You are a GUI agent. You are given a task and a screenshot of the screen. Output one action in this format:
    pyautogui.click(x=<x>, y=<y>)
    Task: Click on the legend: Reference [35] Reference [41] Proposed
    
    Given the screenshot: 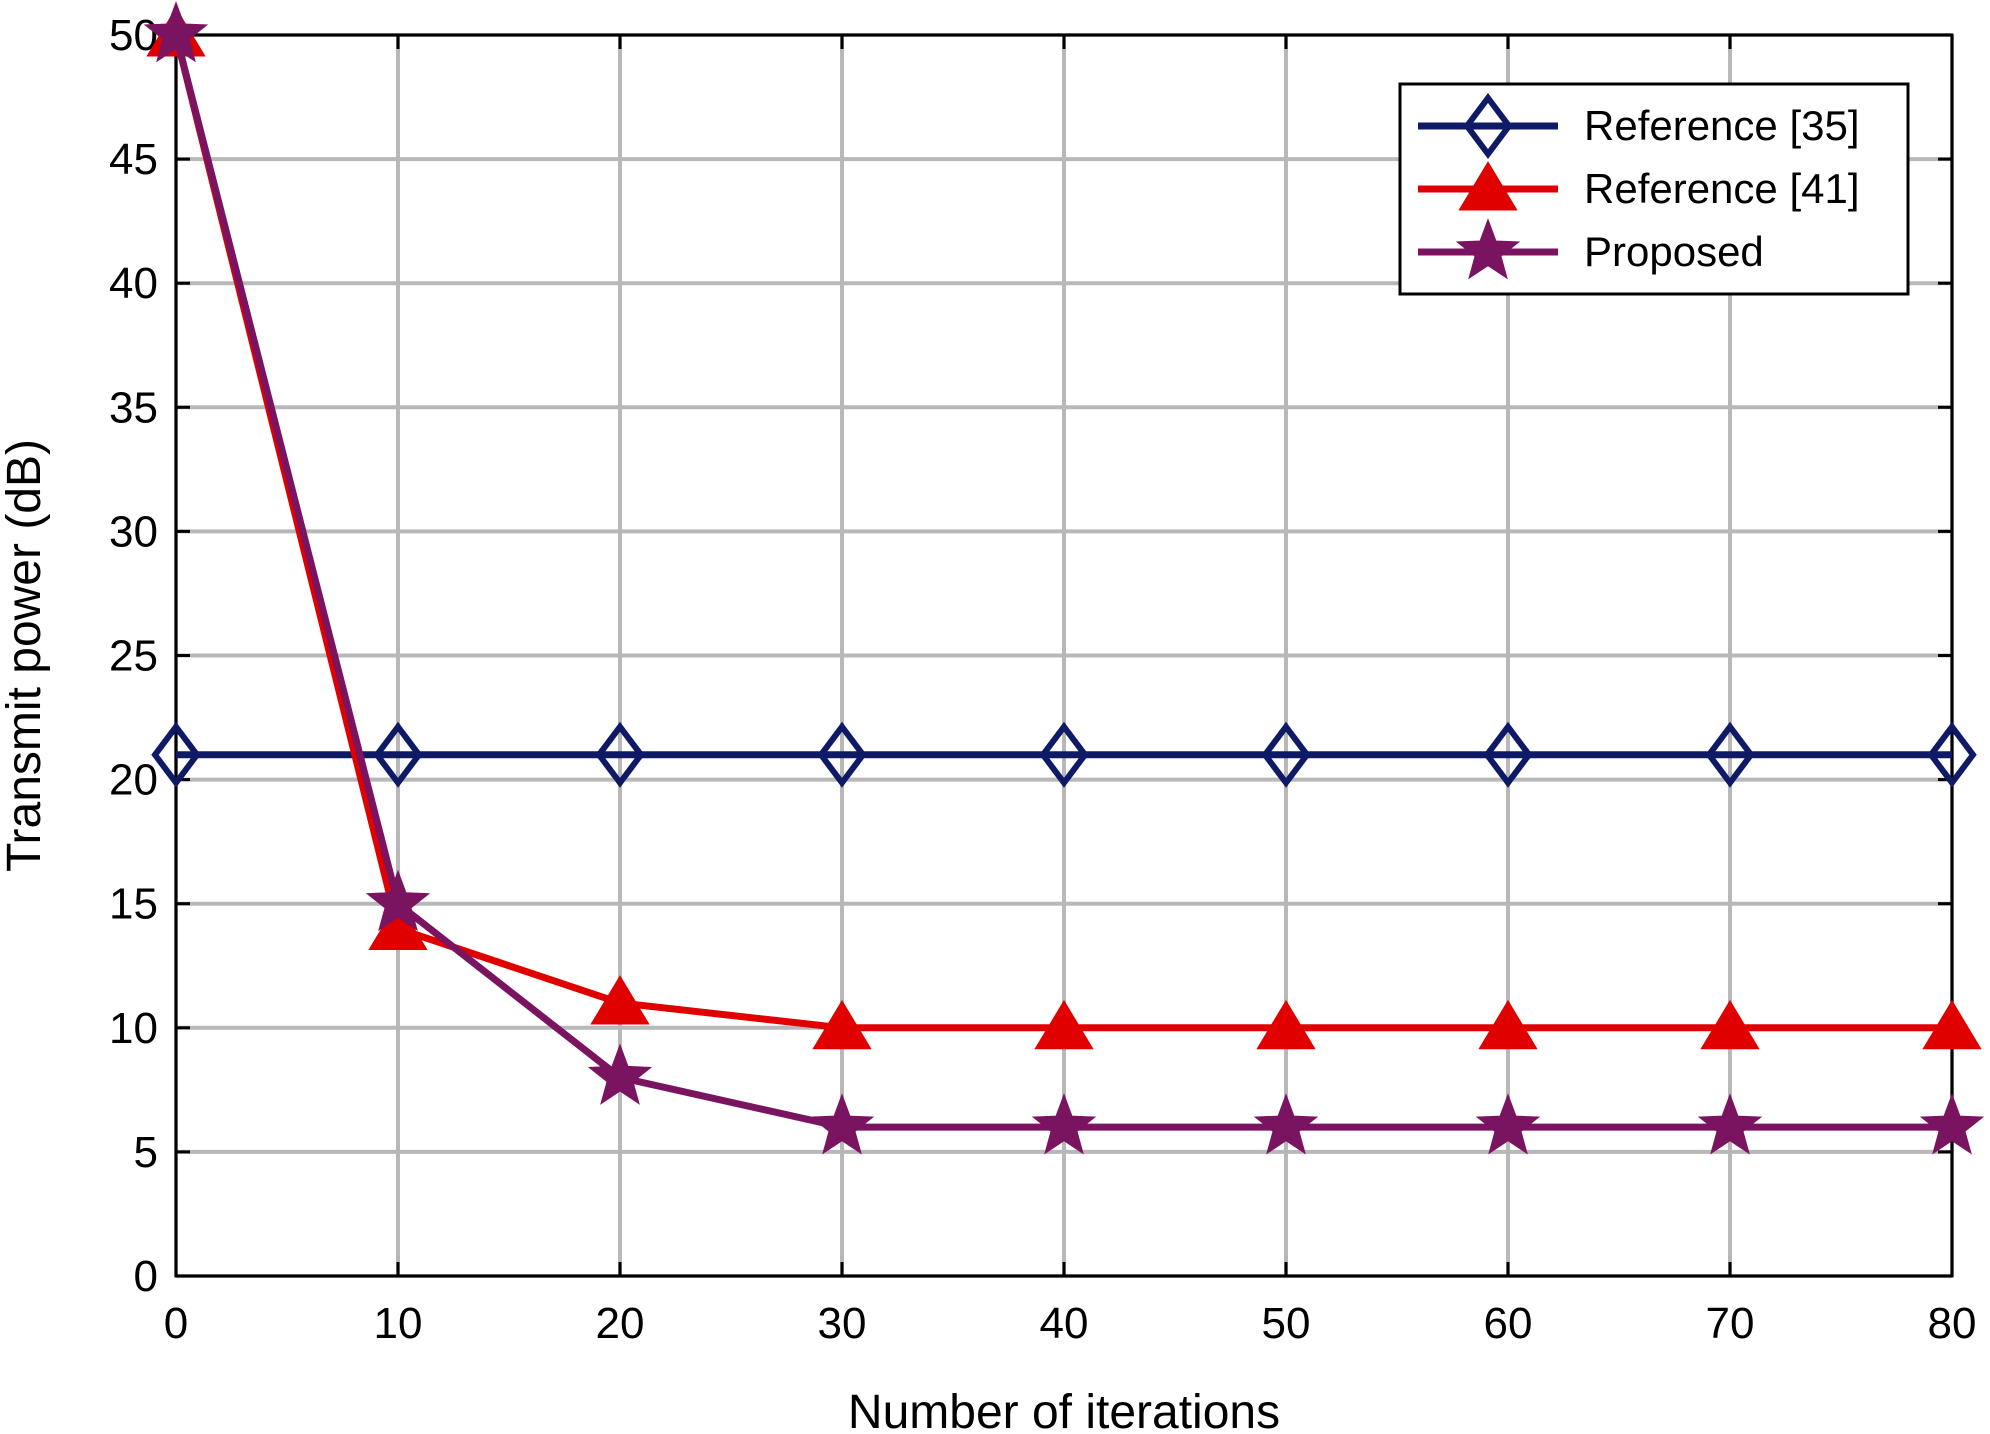 What is the action you would take?
    pyautogui.click(x=1654, y=189)
    